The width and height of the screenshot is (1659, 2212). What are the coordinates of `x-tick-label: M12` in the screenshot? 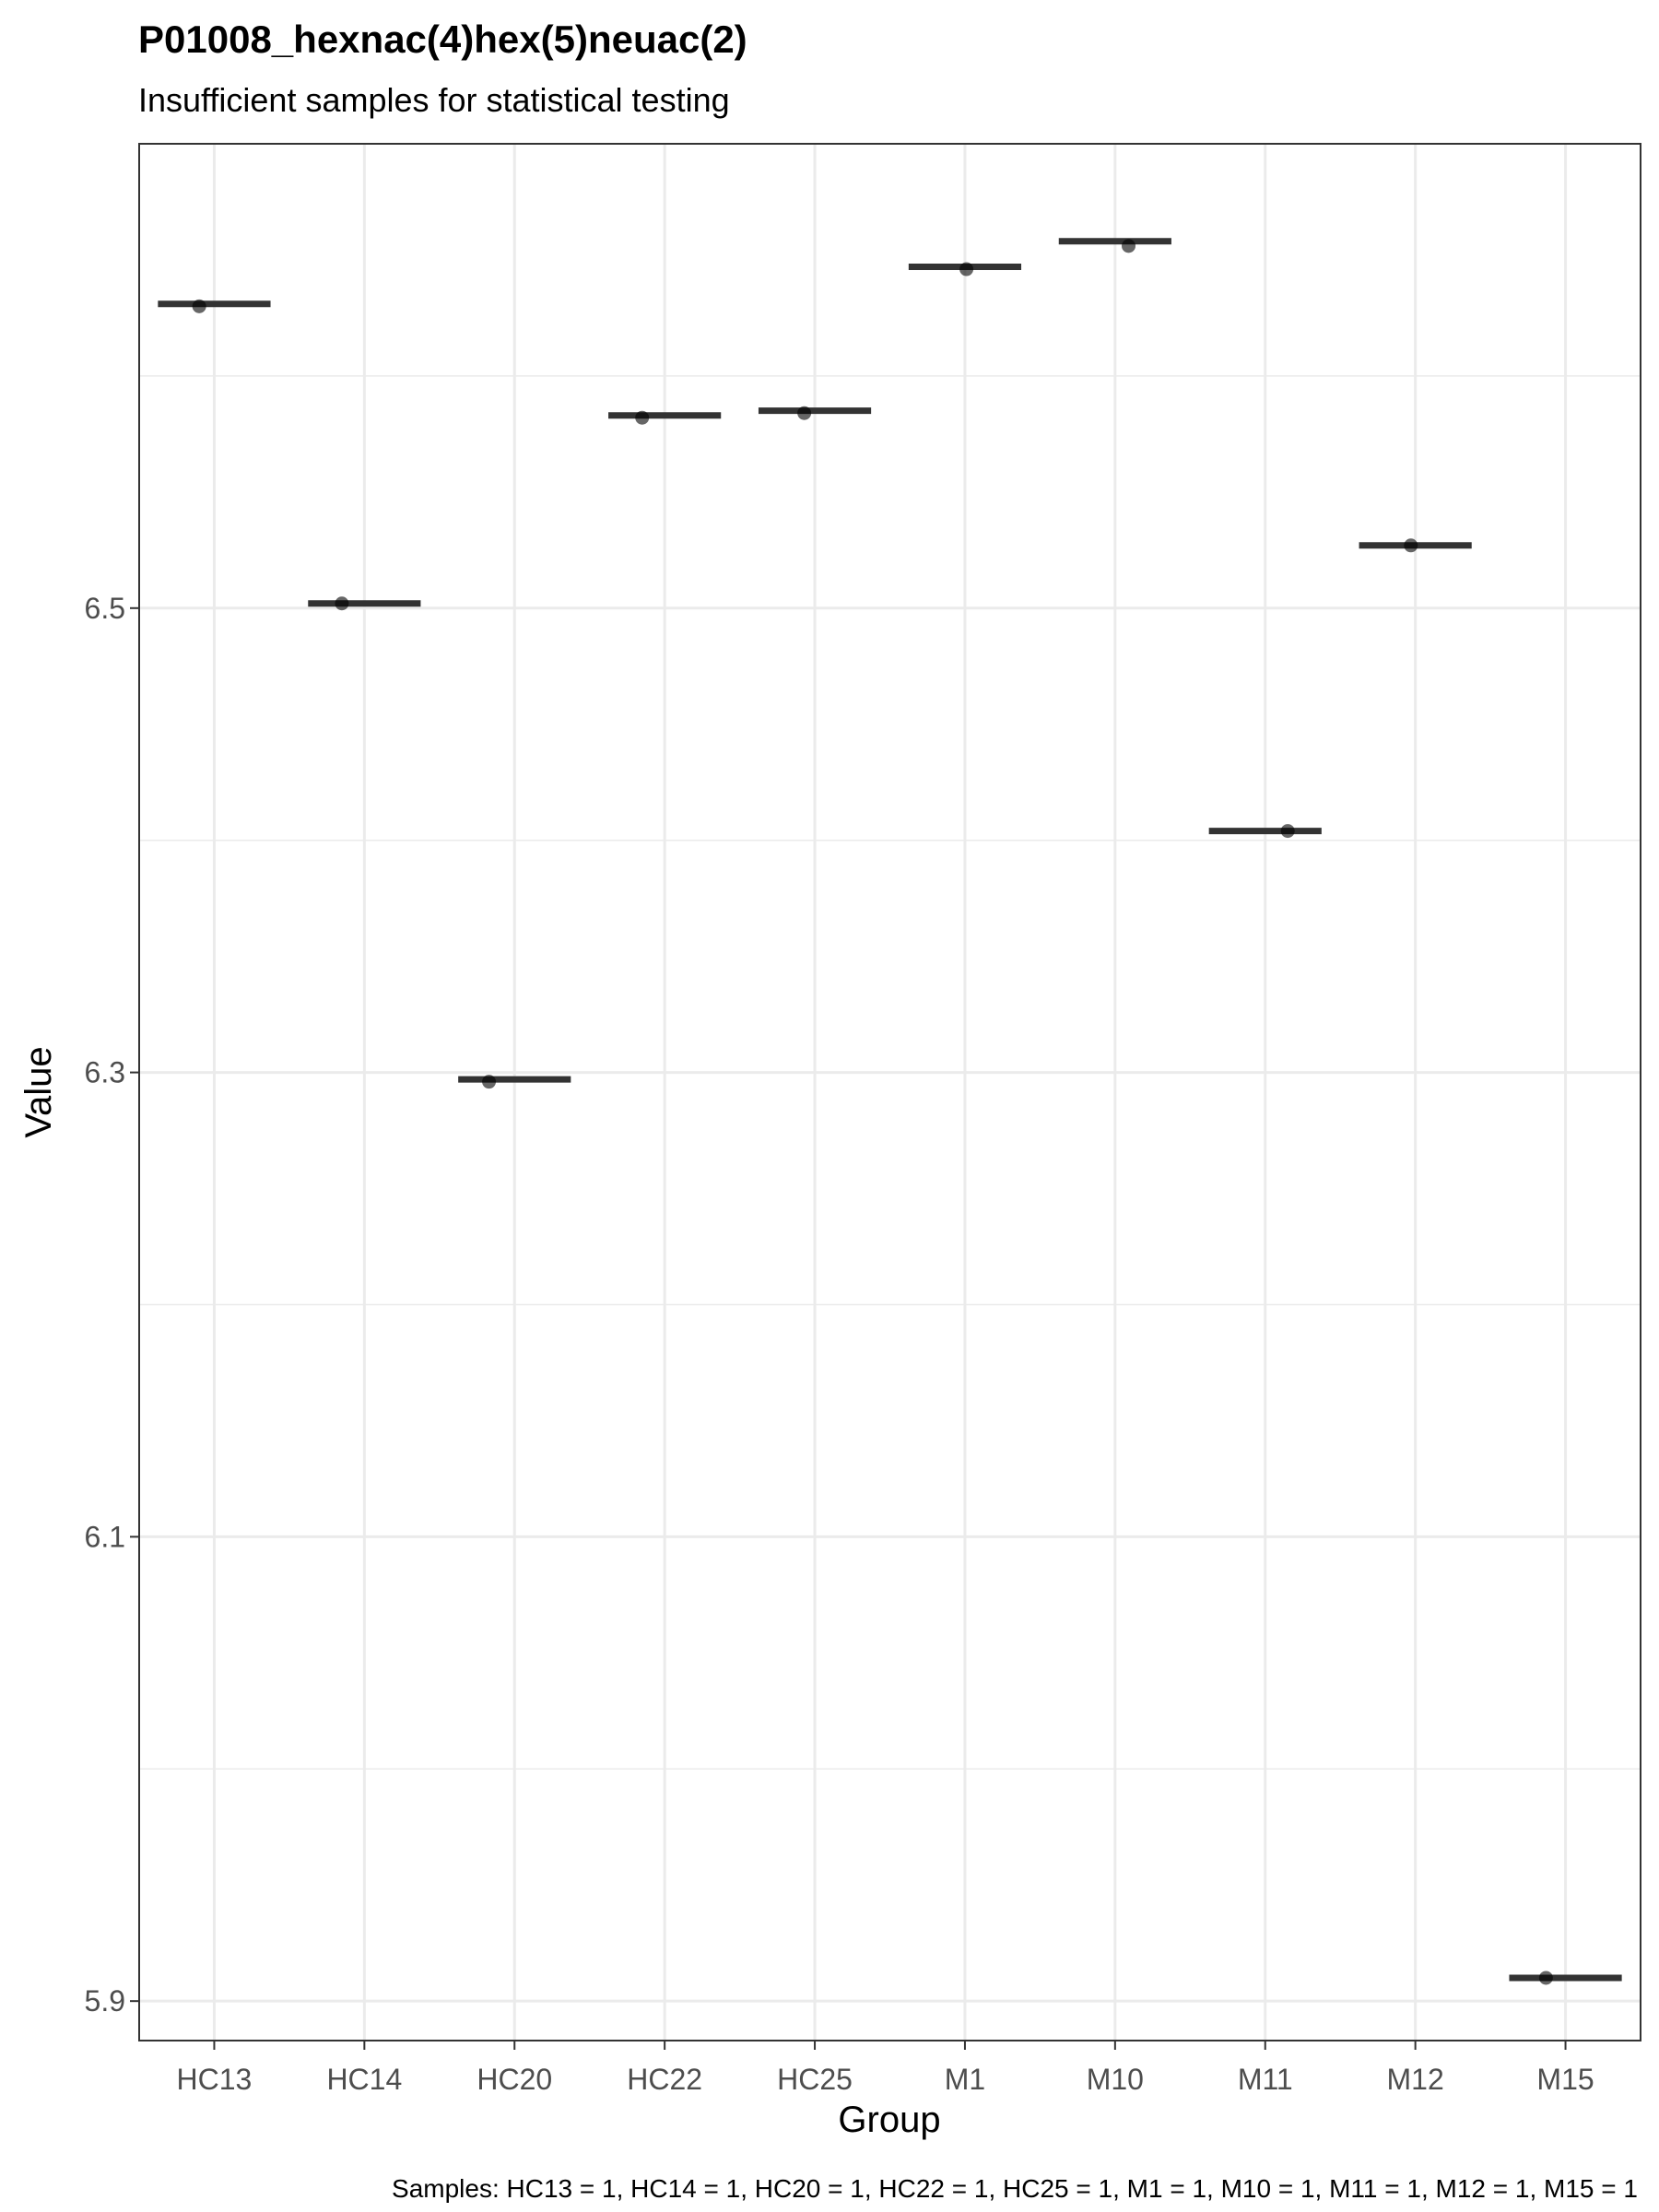 It's located at (1415, 2079).